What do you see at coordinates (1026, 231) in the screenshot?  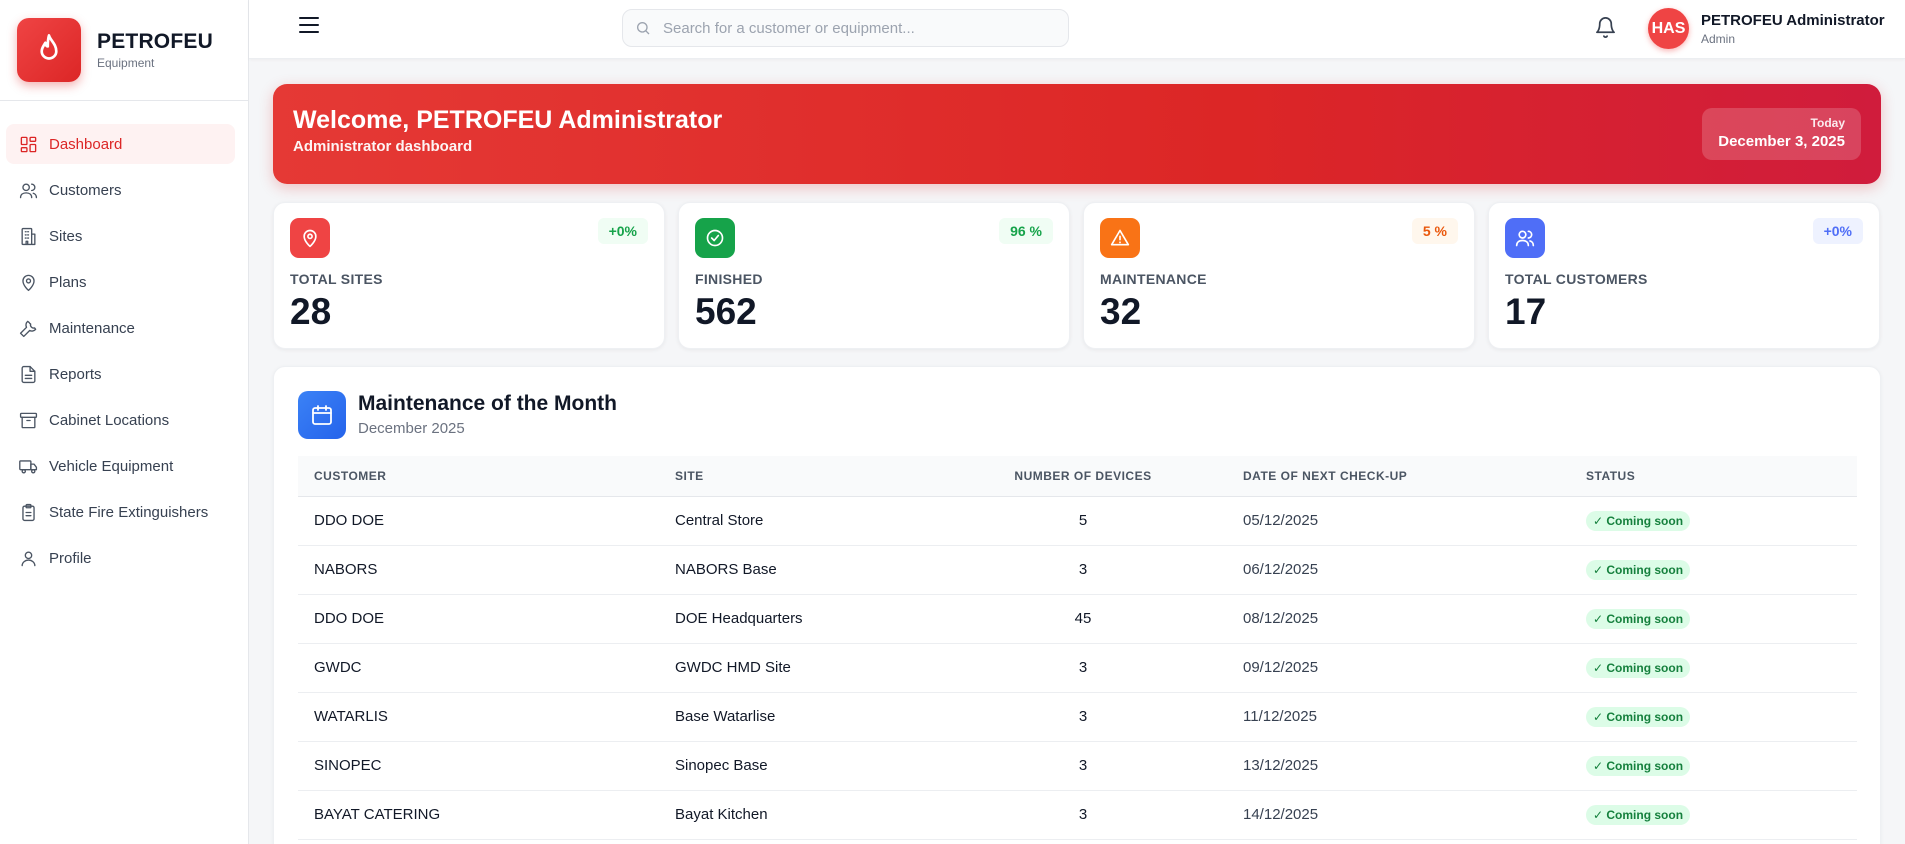 I see `stat-badge: 96 %` at bounding box center [1026, 231].